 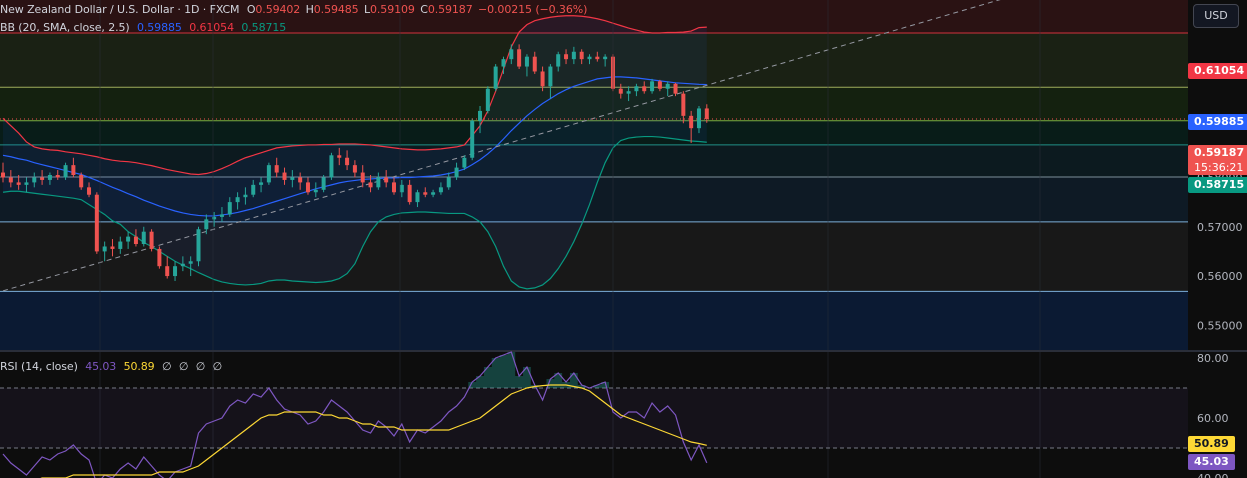 What do you see at coordinates (183, 366) in the screenshot?
I see `rsi-extra-2: ∅` at bounding box center [183, 366].